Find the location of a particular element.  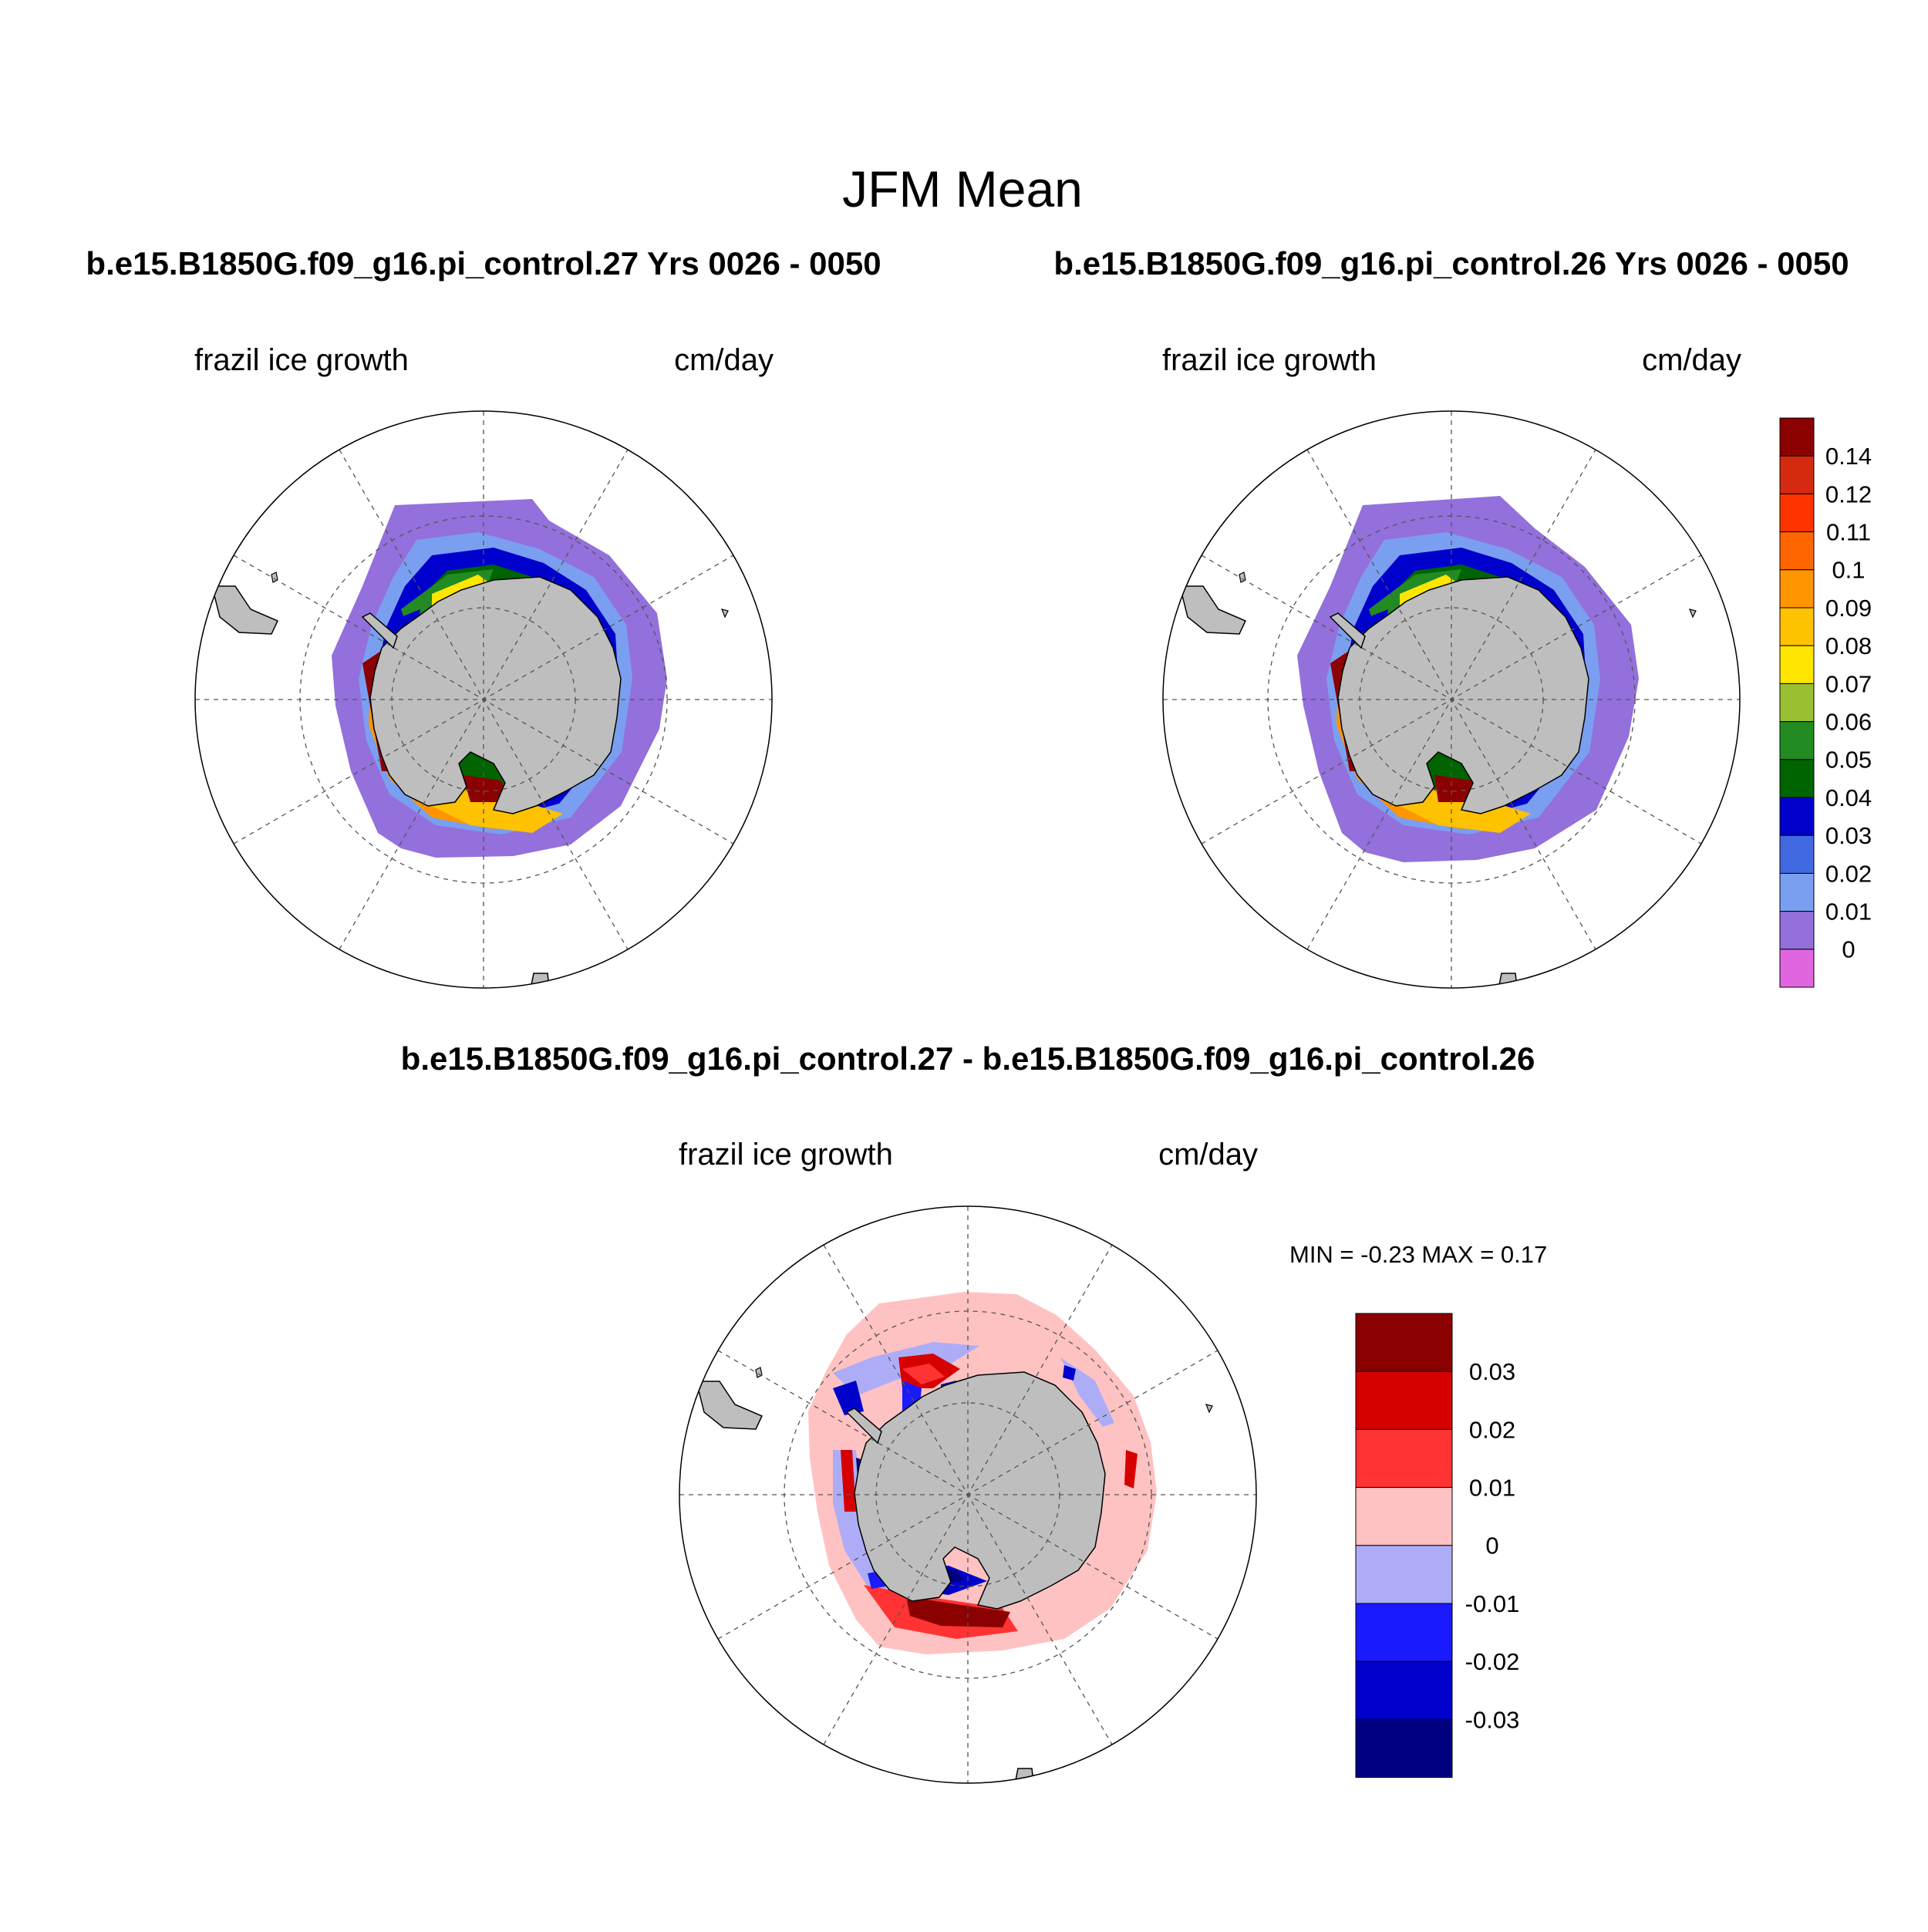

figure-title: JFM Mean is located at coordinates (963, 188).